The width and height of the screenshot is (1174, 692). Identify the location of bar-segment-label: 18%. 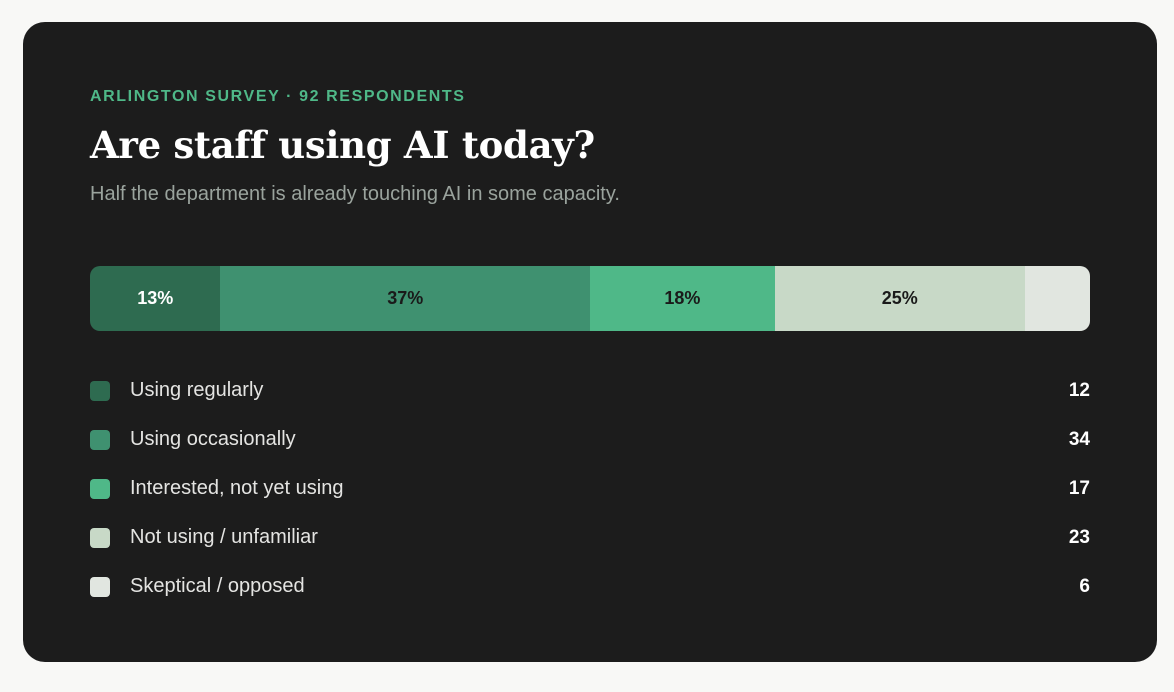
(682, 298).